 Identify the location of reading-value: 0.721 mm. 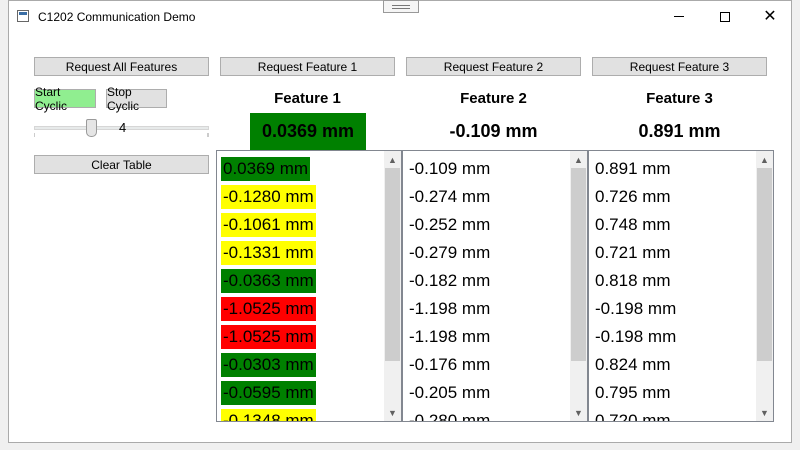
(633, 252).